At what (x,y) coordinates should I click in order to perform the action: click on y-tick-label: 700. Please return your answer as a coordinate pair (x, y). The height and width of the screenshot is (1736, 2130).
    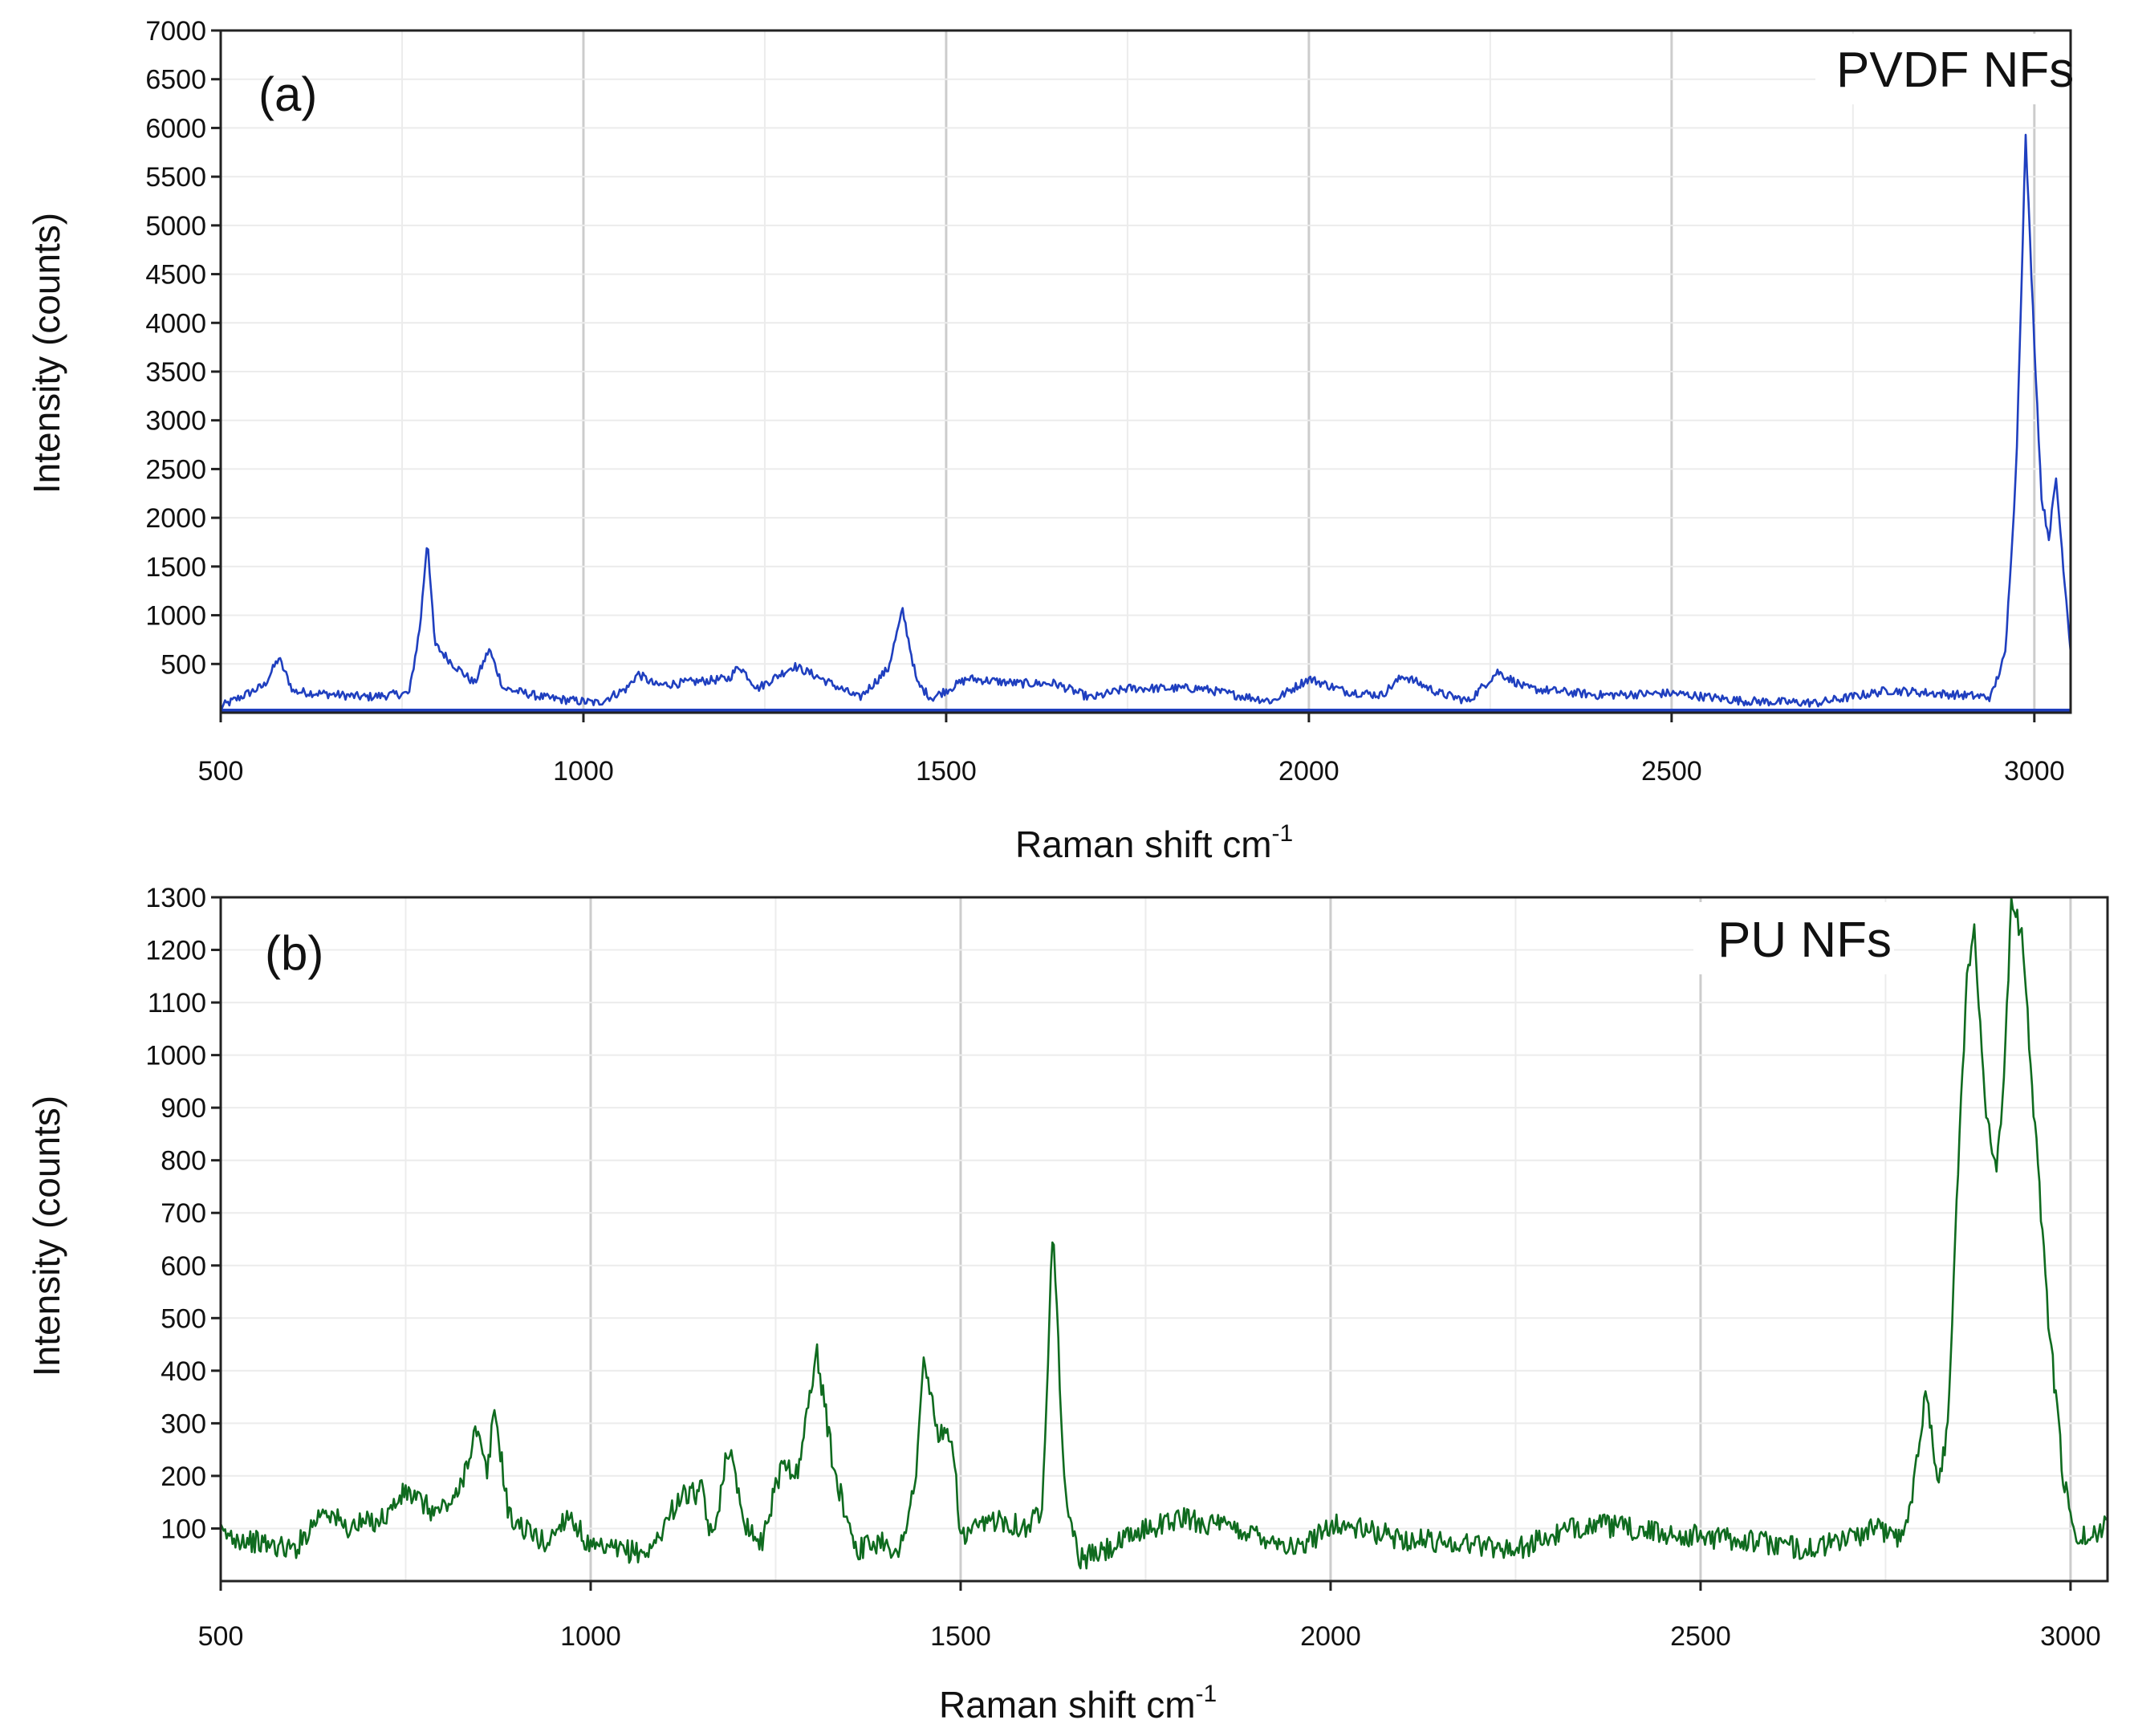
    Looking at the image, I should click on (183, 1213).